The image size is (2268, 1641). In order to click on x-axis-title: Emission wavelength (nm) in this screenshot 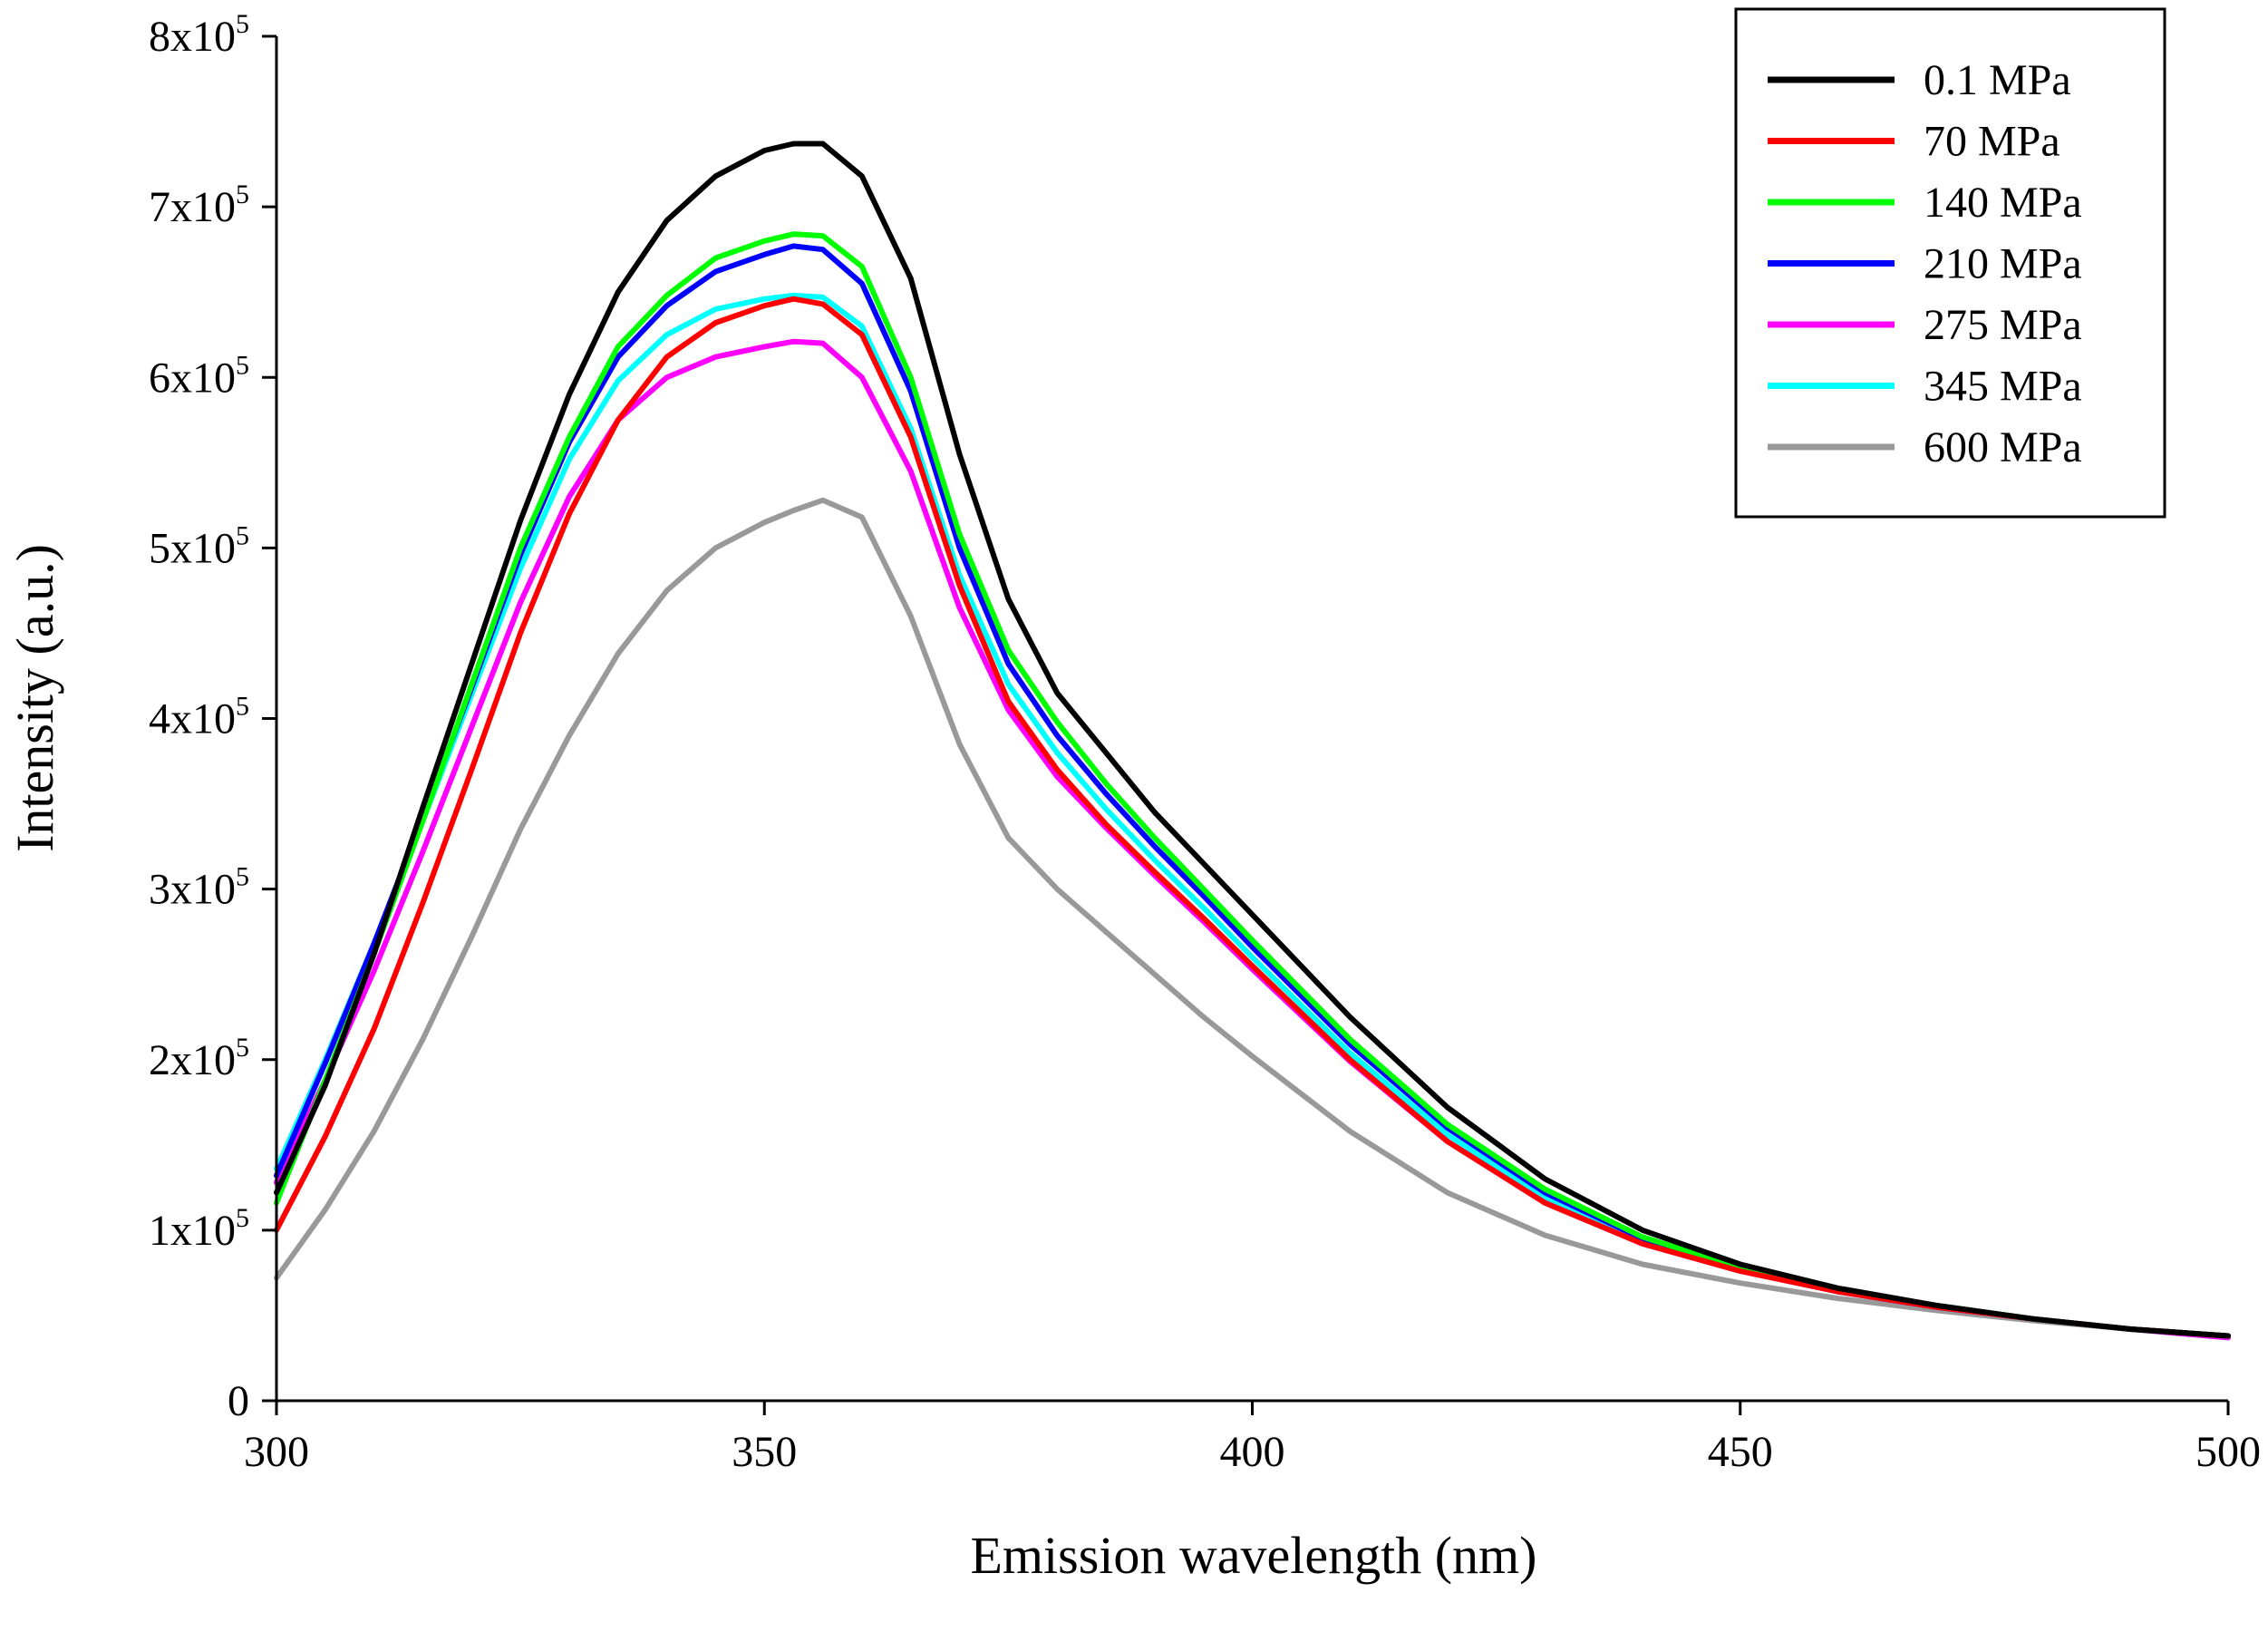, I will do `click(1253, 1555)`.